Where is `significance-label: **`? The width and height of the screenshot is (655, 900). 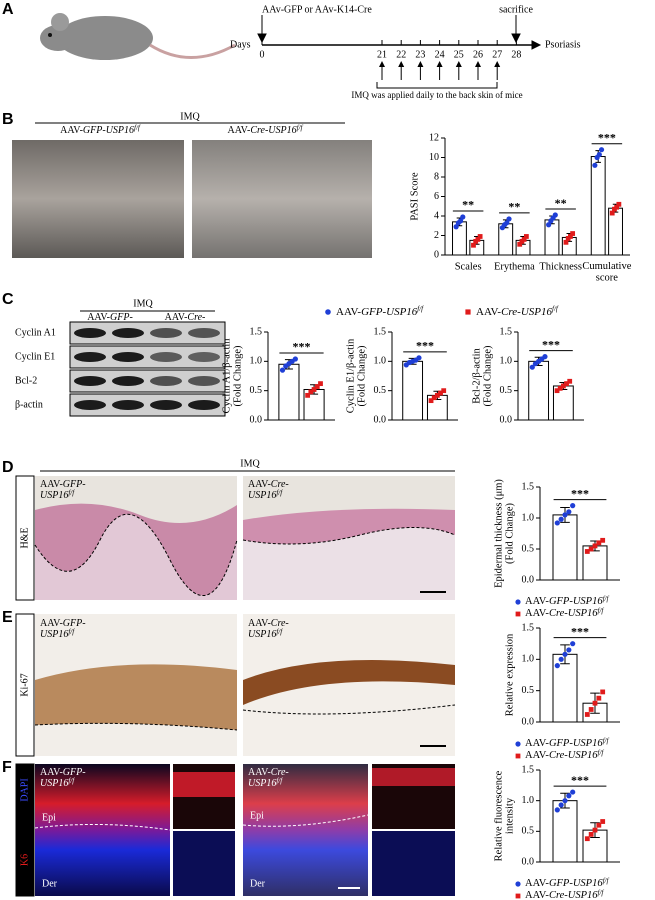
significance-label: ** is located at coordinates (561, 203).